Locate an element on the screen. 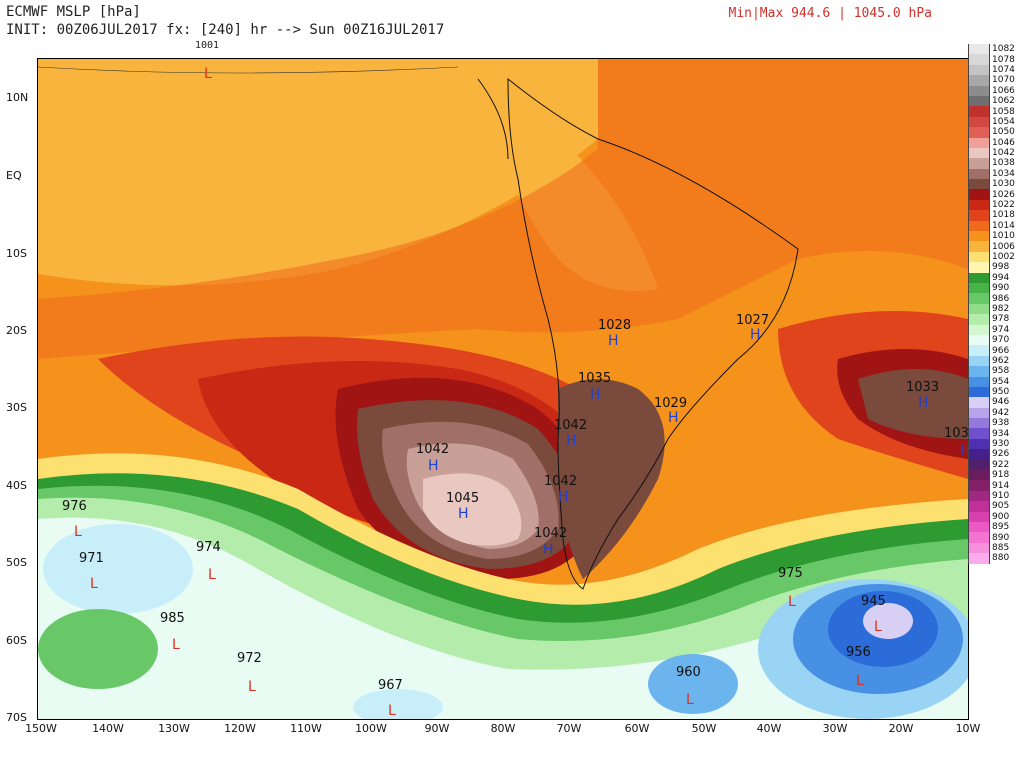 The image size is (1024, 768). legend-row: 946 is located at coordinates (995, 402).